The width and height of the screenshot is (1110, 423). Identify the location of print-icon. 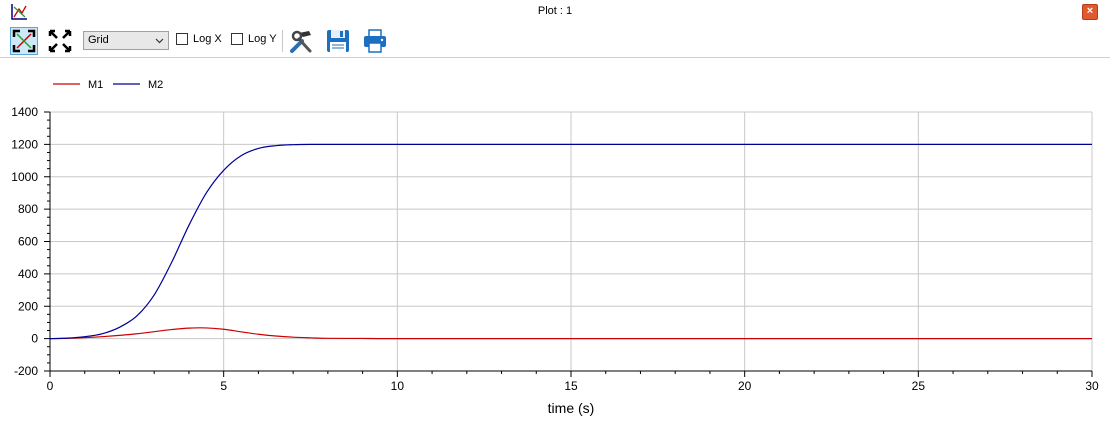
(375, 41).